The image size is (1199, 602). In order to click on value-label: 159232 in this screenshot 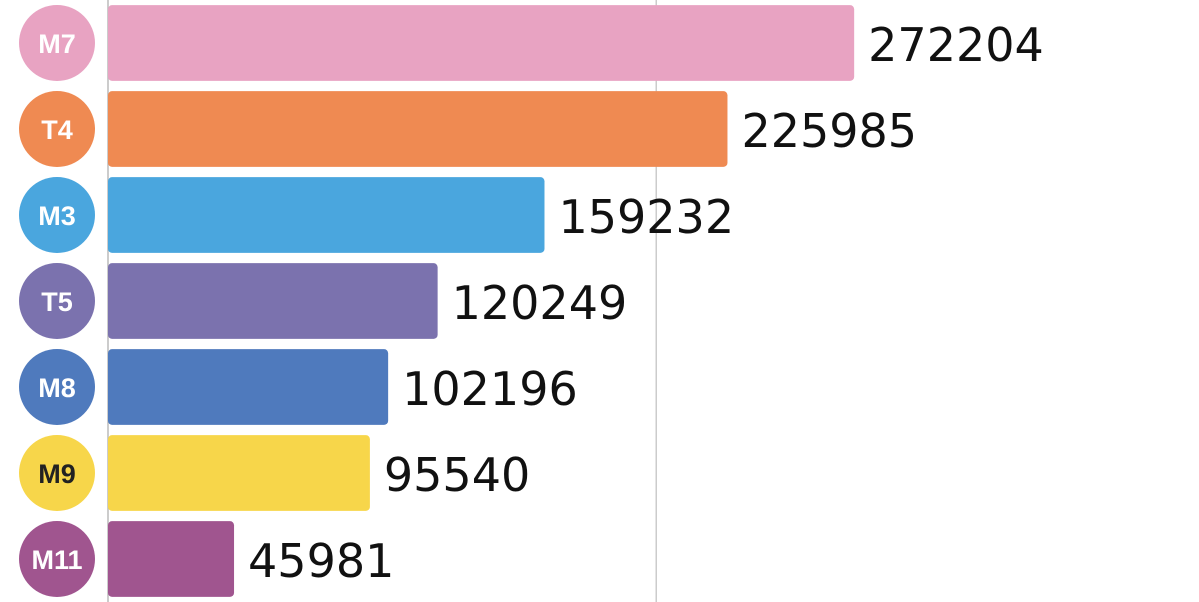, I will do `click(646, 217)`.